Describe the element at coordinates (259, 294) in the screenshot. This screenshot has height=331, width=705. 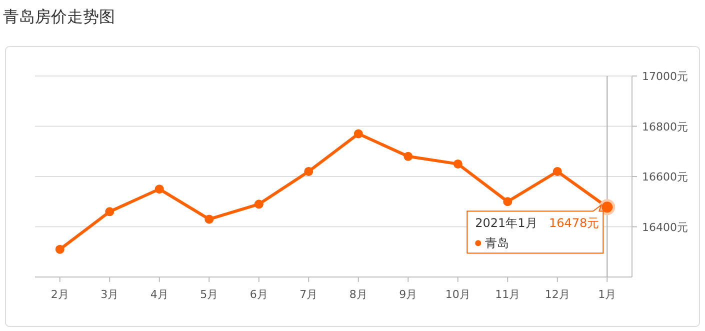
I see `x-tick-label: 6月` at that location.